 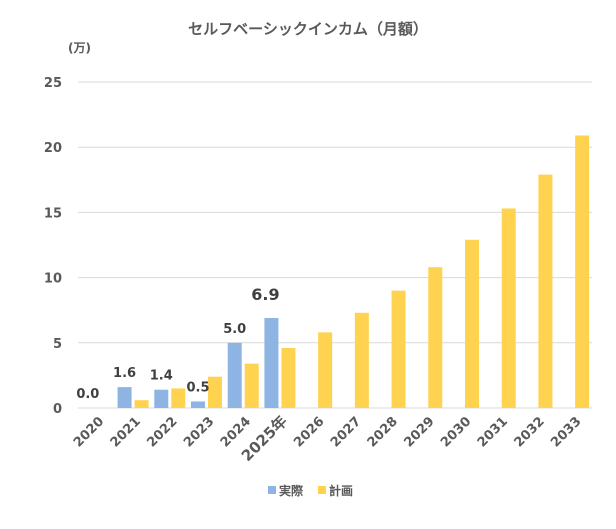 What do you see at coordinates (271, 363) in the screenshot?
I see `bar-actual-2025年` at bounding box center [271, 363].